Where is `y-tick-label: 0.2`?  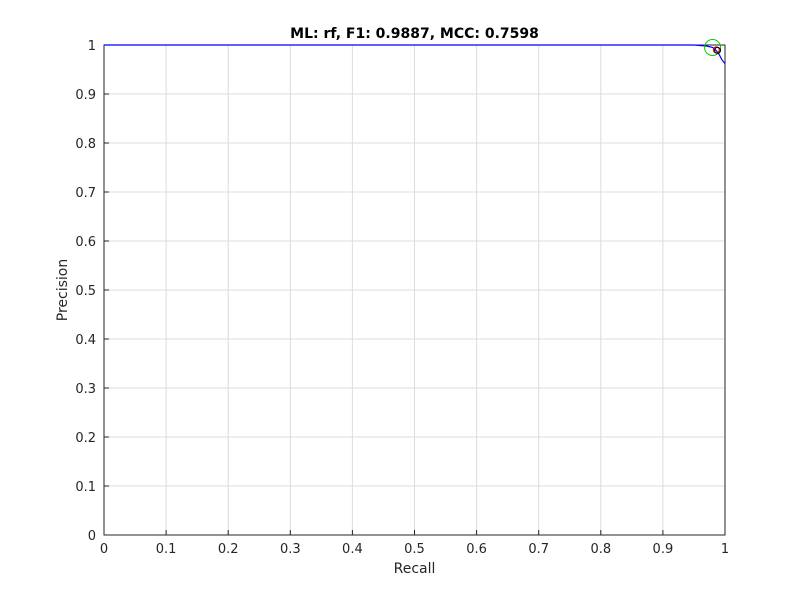
y-tick-label: 0.2 is located at coordinates (85, 438).